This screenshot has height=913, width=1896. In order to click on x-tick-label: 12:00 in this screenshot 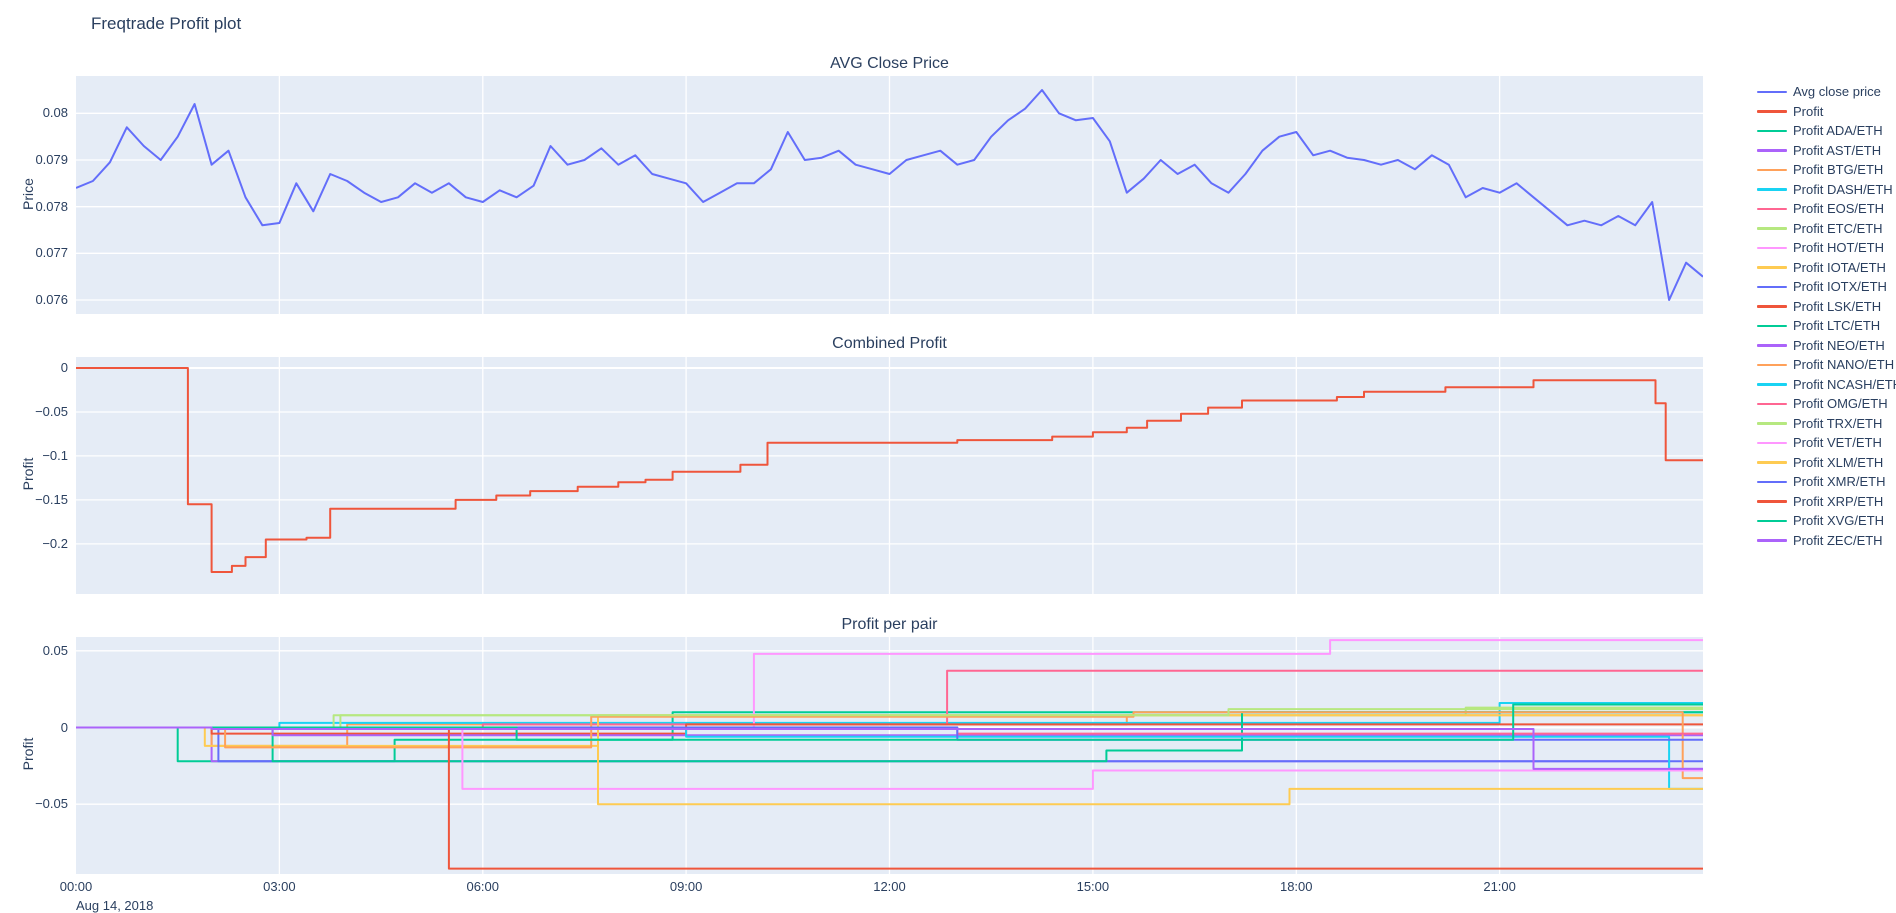, I will do `click(889, 886)`.